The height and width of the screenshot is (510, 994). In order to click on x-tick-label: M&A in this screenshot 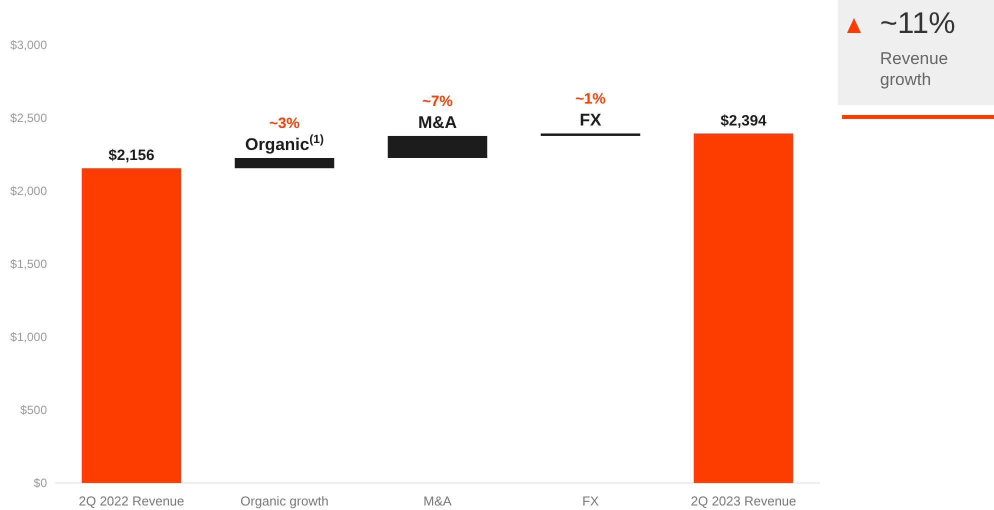, I will do `click(437, 501)`.